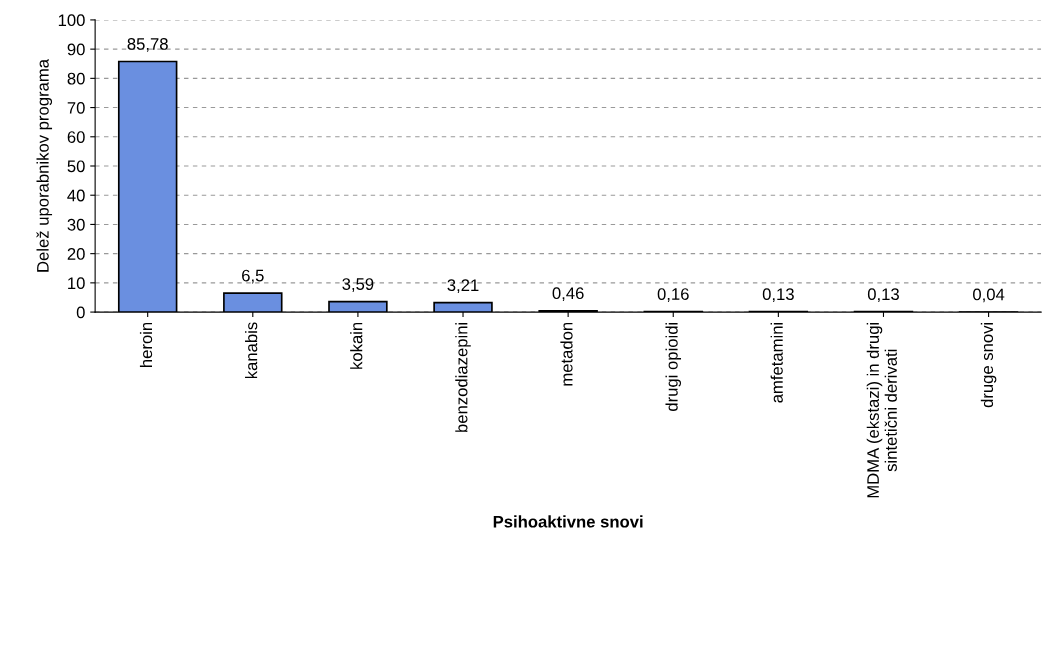 The height and width of the screenshot is (664, 1057). Describe the element at coordinates (463, 377) in the screenshot. I see `x-tick-label: benzodiazepini` at that location.